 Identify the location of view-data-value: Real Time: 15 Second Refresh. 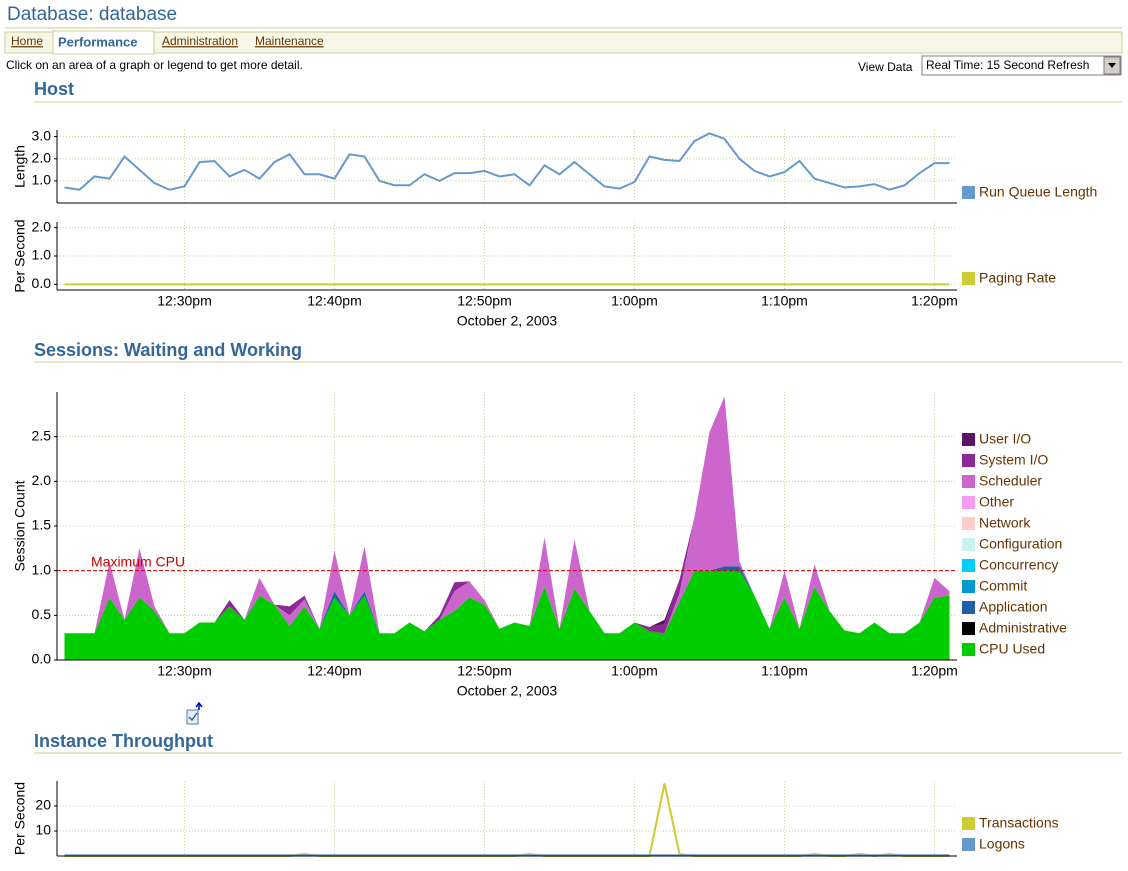
(1007, 65).